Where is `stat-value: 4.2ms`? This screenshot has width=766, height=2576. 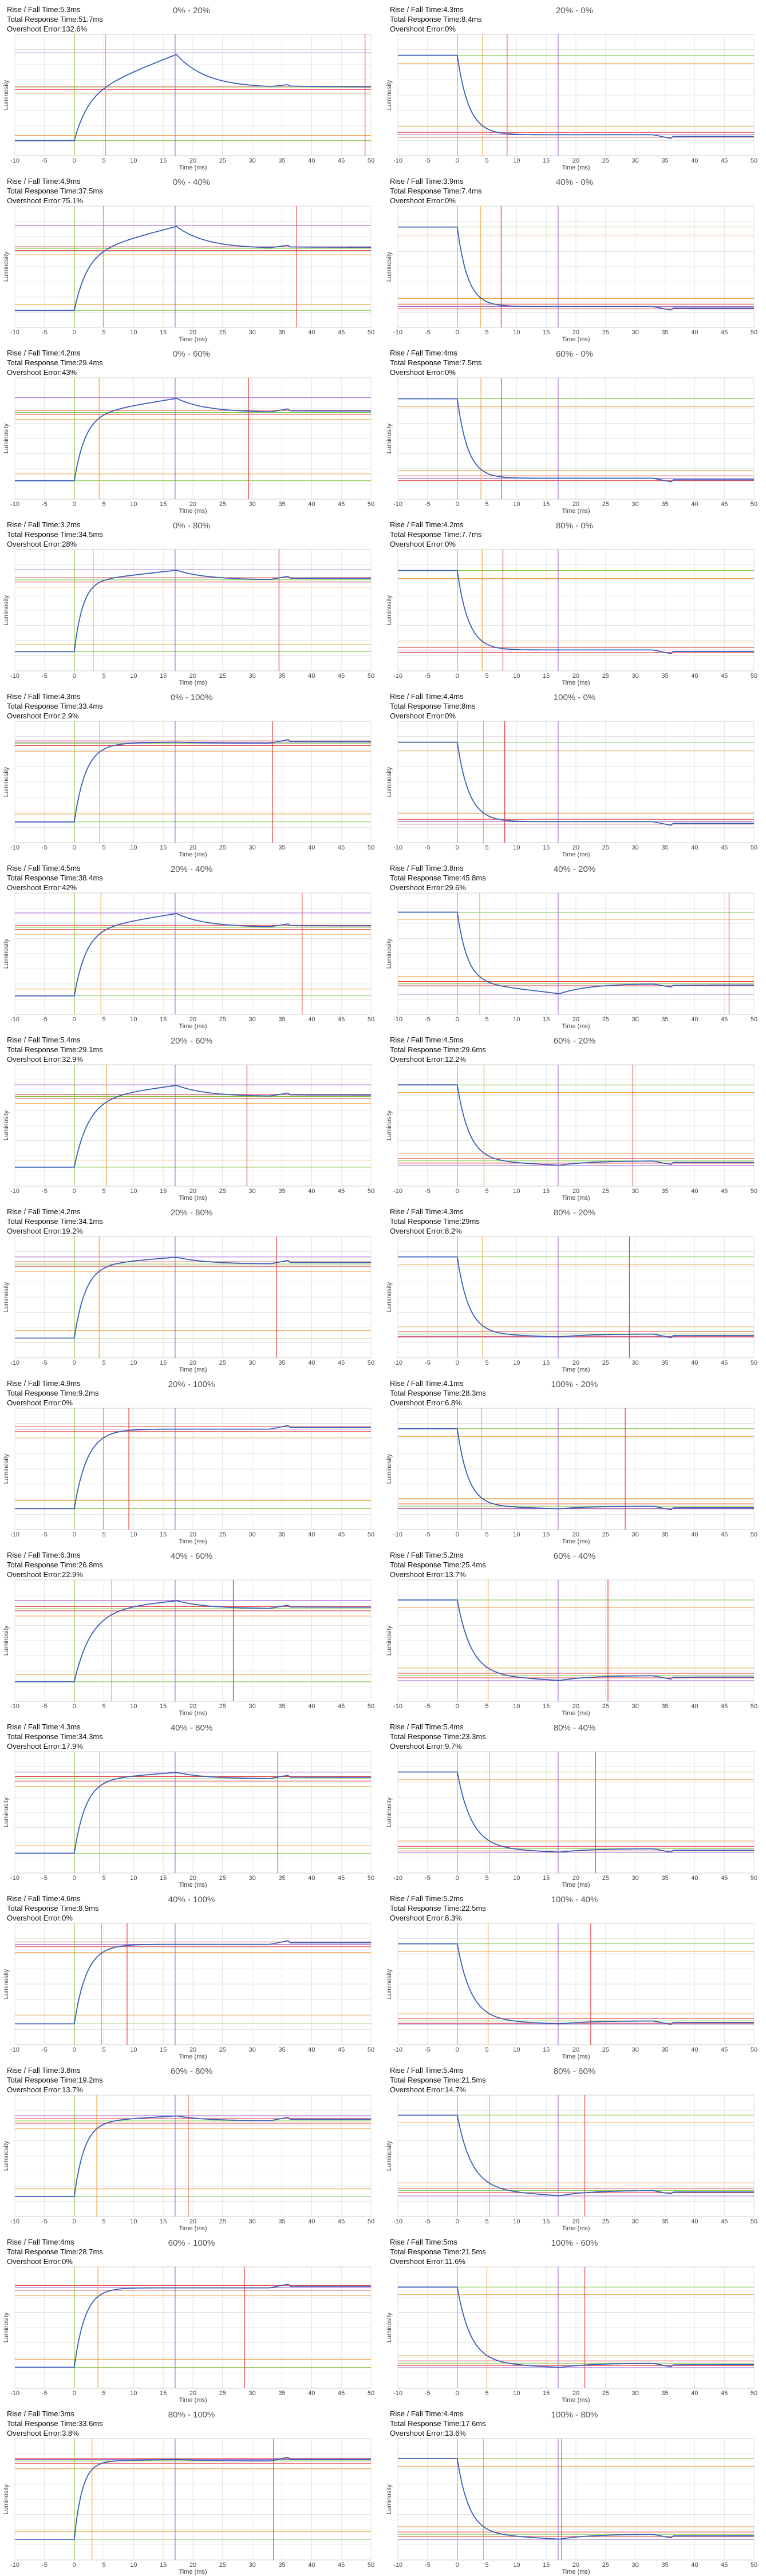 stat-value: 4.2ms is located at coordinates (70, 1211).